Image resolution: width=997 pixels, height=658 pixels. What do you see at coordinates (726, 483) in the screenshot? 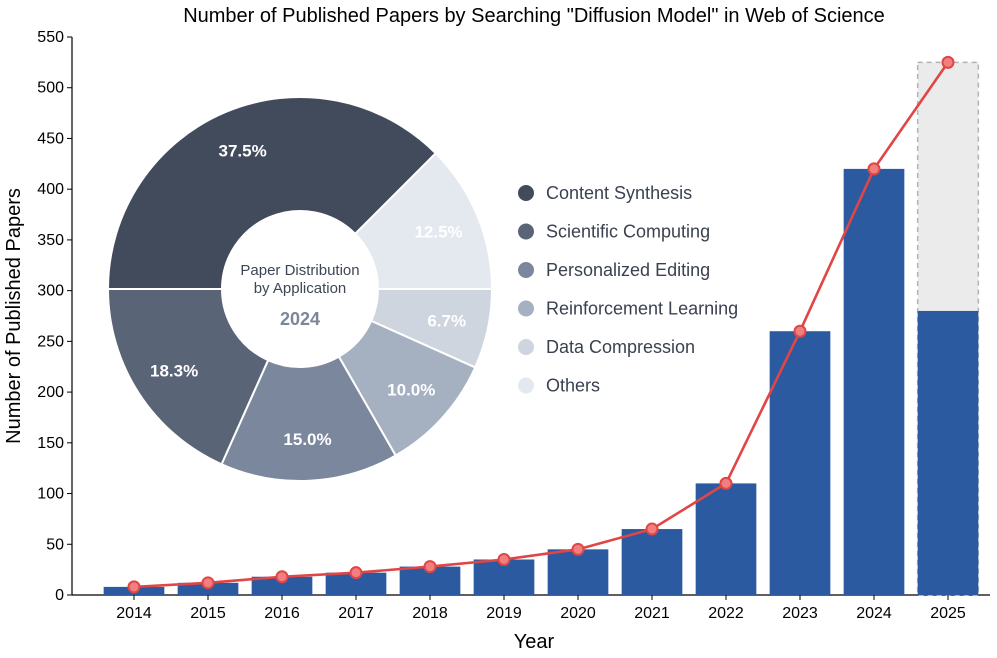
I see `trend-point-2022` at bounding box center [726, 483].